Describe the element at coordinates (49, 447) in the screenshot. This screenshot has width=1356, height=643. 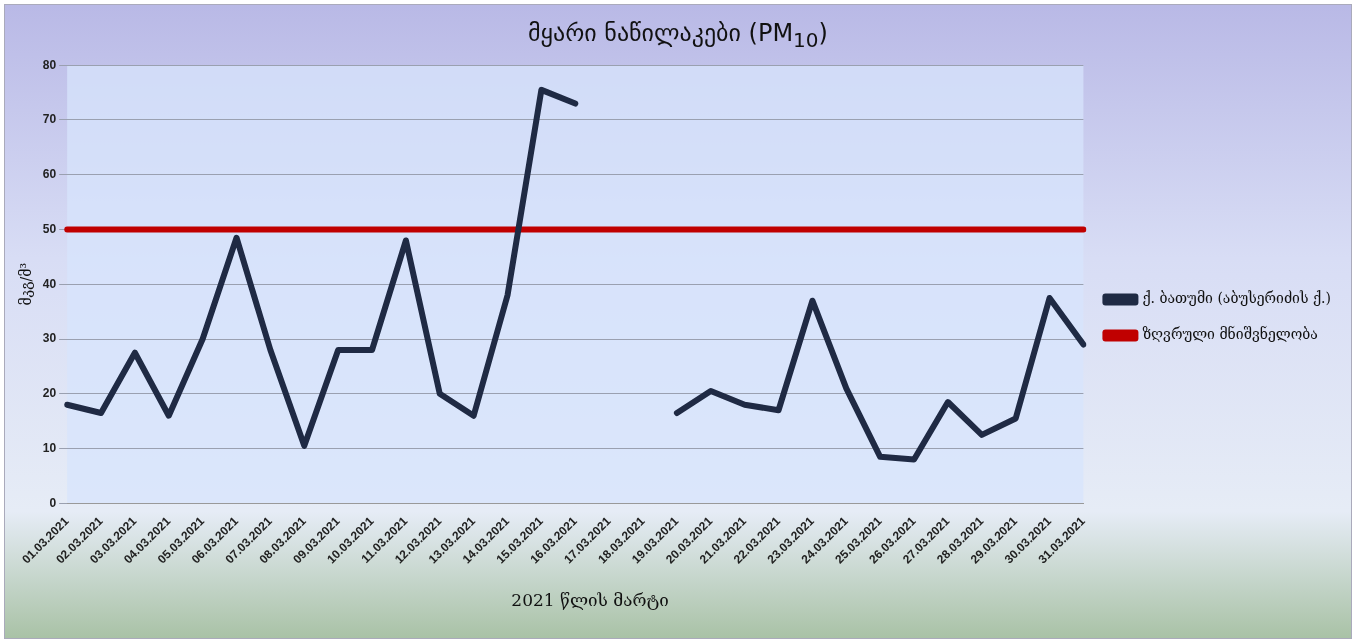
I see `y-tick-label: 10` at that location.